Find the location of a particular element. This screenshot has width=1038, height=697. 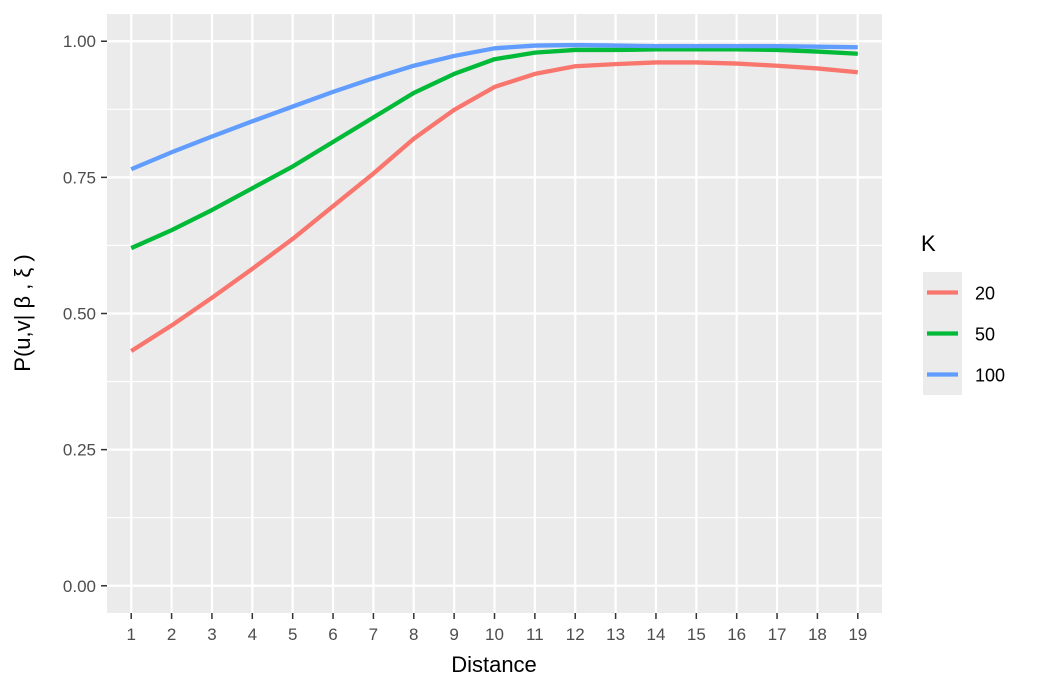

x-tick-label: 17 is located at coordinates (777, 634).